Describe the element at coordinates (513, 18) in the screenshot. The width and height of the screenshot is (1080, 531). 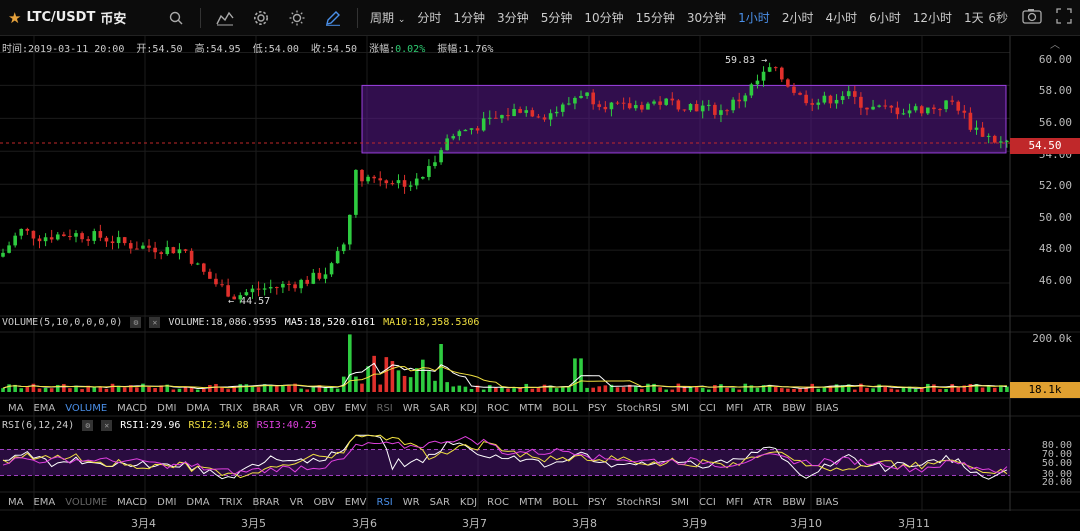
I see `interval-option: 3分钟` at that location.